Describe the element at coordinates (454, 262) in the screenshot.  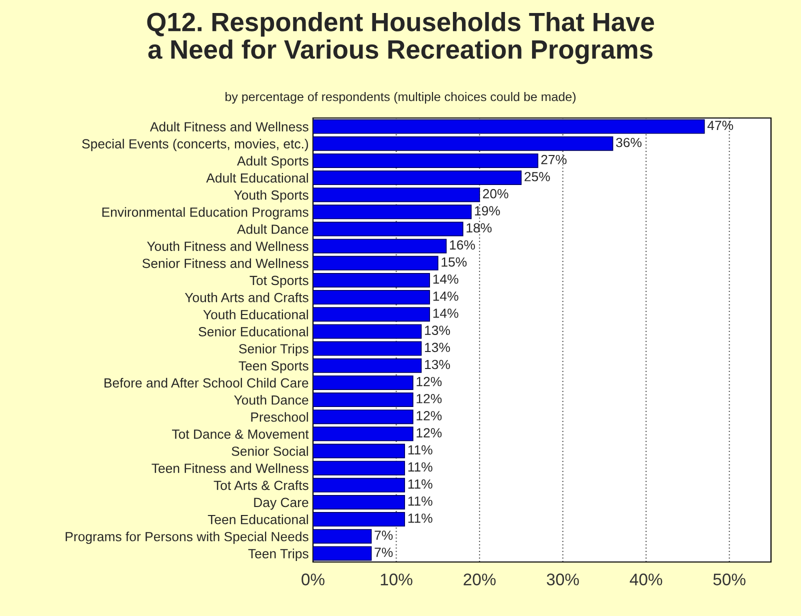
I see `data-label: 15%` at that location.